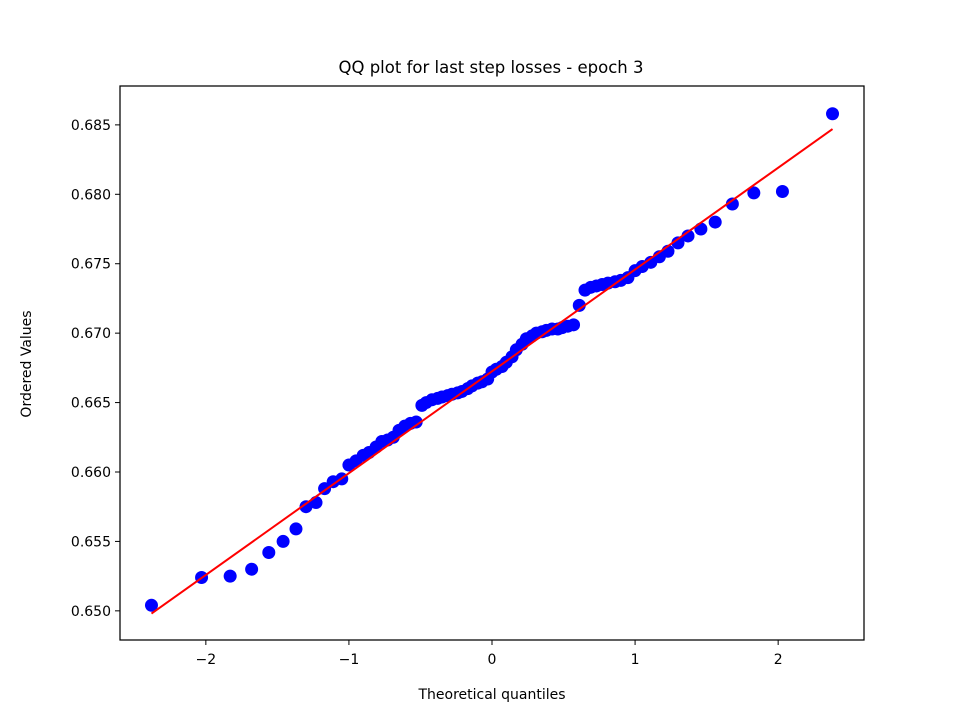 Image resolution: width=960 pixels, height=720 pixels. I want to click on y-tick-label: 0.650, so click(91, 612).